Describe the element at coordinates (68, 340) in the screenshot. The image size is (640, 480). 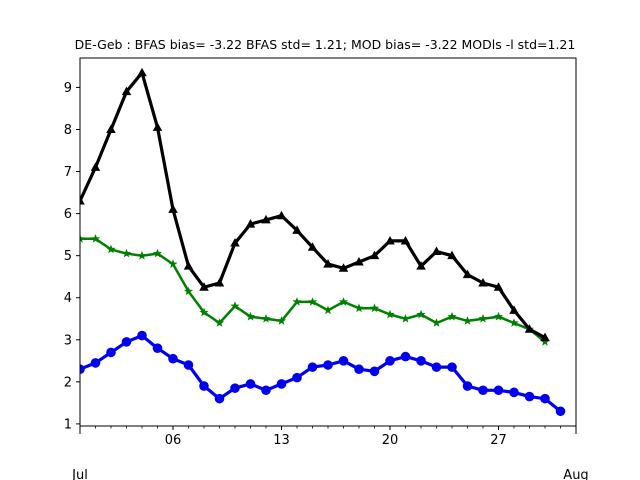
I see `y-tick-label-3: 3` at that location.